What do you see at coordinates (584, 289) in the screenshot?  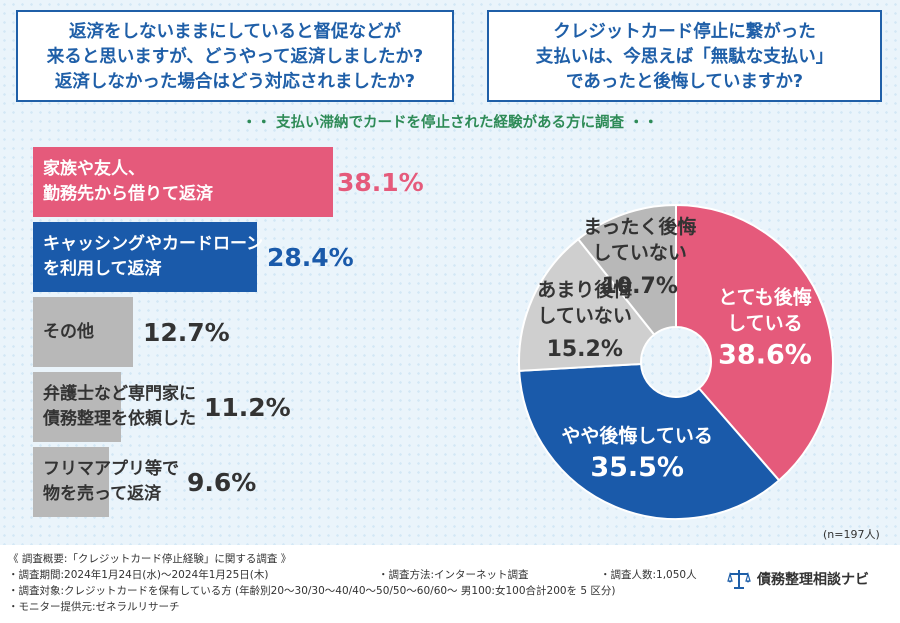 I see `donut-category-label: あまり後悔` at bounding box center [584, 289].